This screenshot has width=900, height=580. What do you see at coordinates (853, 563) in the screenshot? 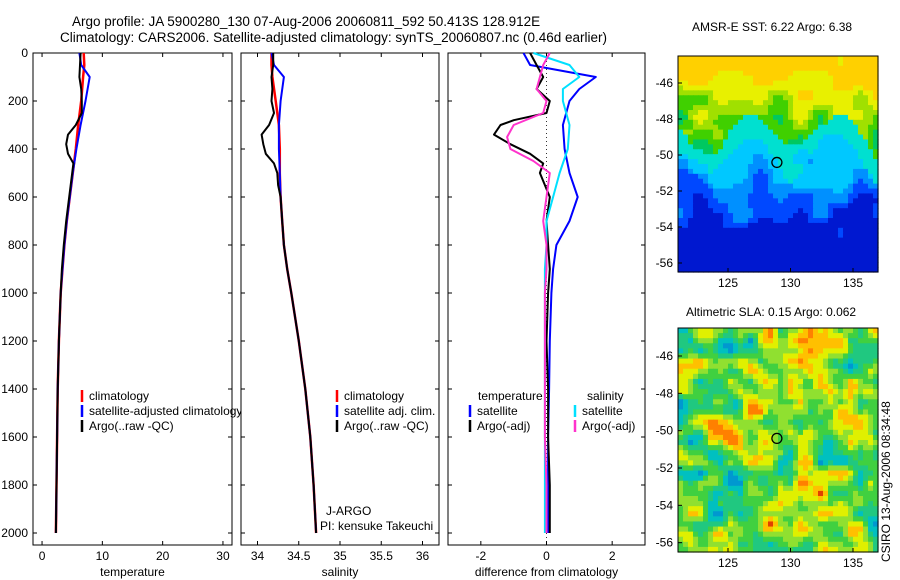
I see `map-x-tick-label: 135` at bounding box center [853, 563].